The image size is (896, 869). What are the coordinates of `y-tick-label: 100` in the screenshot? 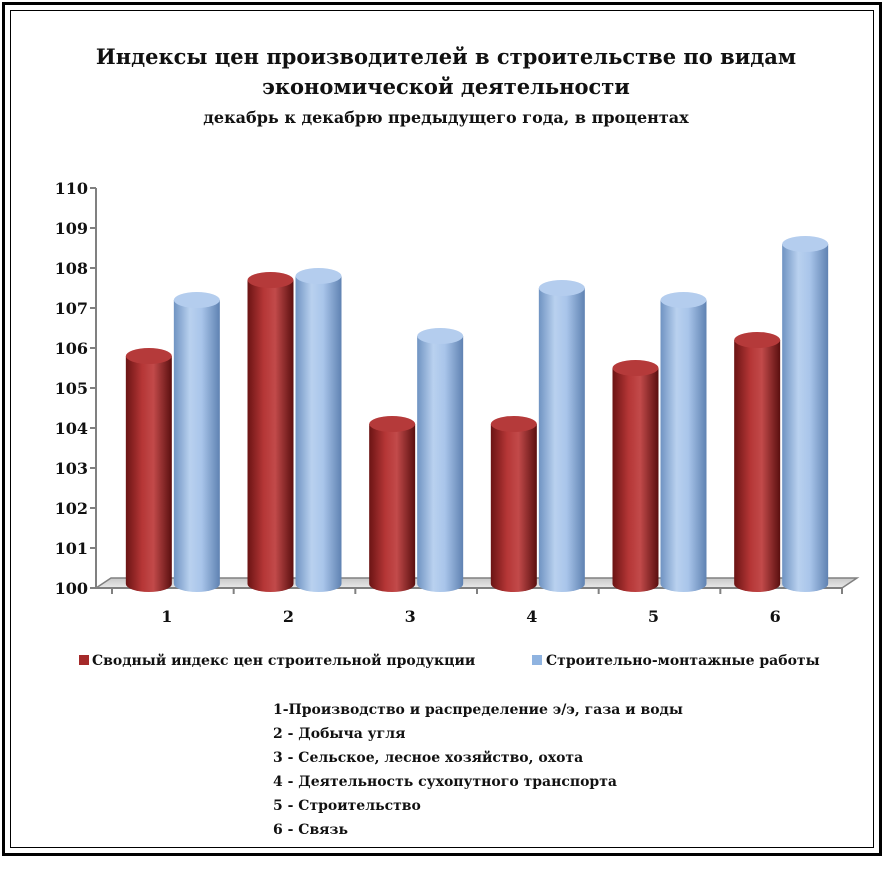 It's located at (71, 588).